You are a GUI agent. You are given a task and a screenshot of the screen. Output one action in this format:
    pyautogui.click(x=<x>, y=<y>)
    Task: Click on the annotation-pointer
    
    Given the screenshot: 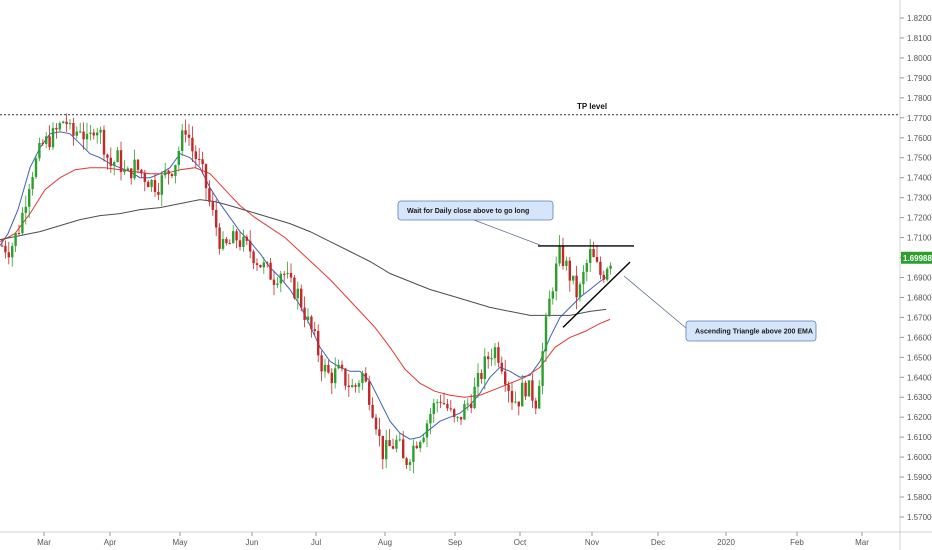 What is the action you would take?
    pyautogui.click(x=507, y=232)
    